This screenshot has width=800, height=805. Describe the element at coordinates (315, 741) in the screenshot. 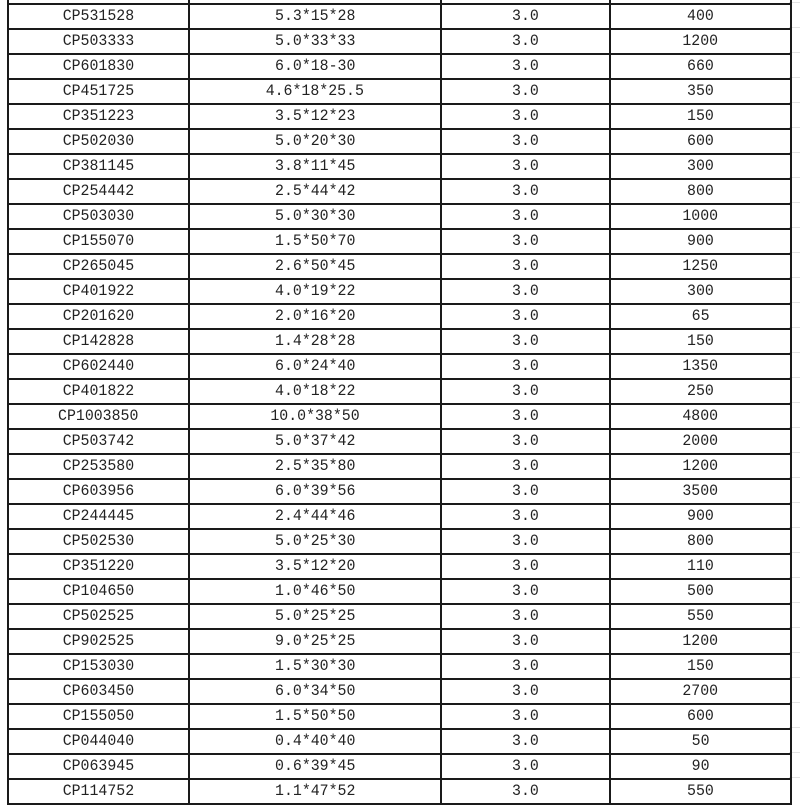

I see `size-cell: 0.4*40*40` at that location.